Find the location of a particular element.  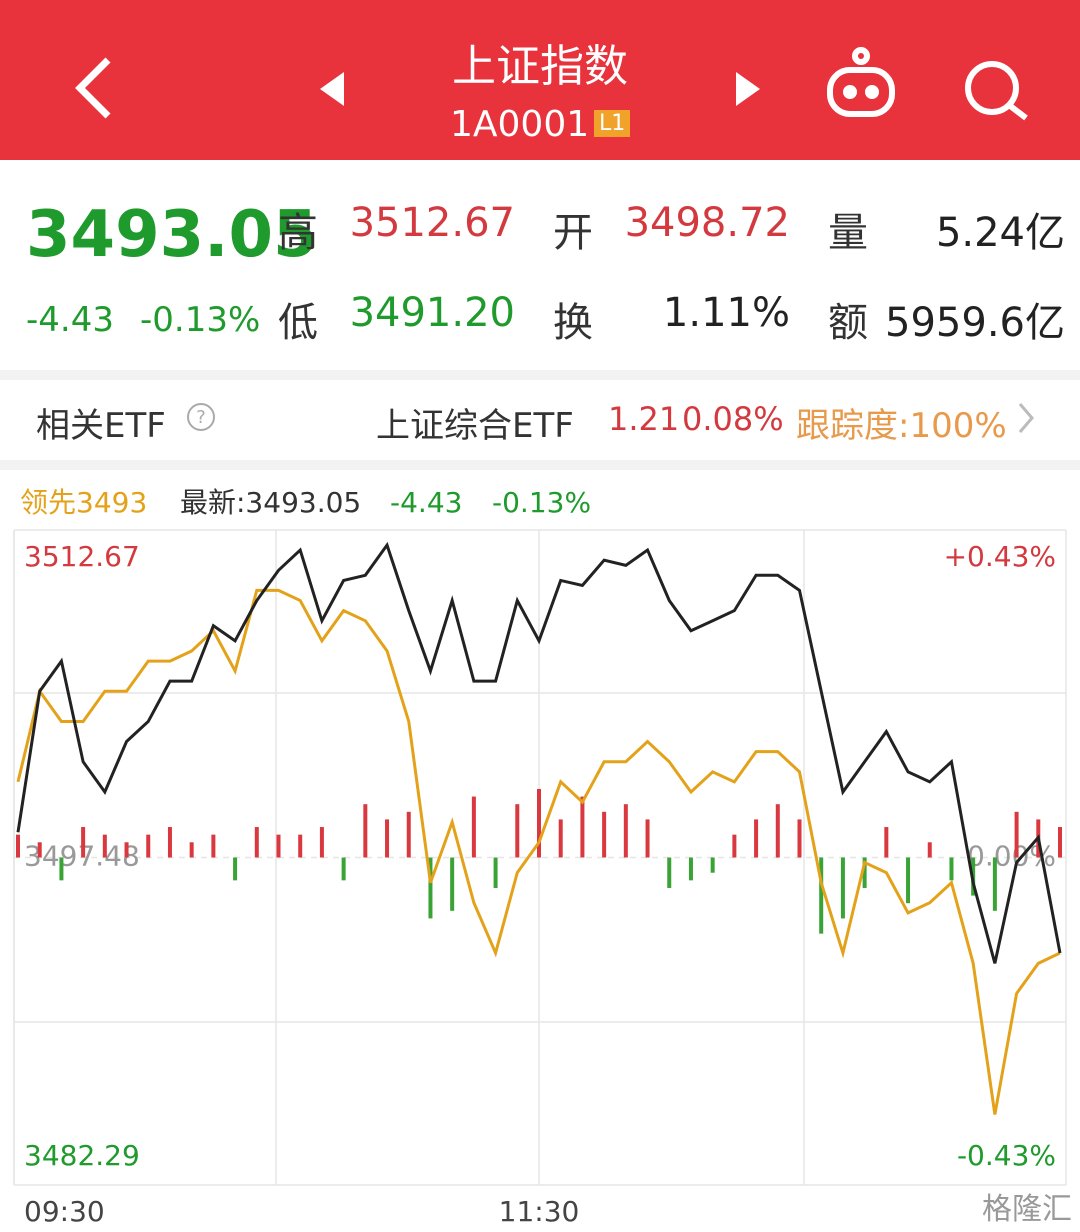

y2-tick-label: -0.43% is located at coordinates (1006, 1155).